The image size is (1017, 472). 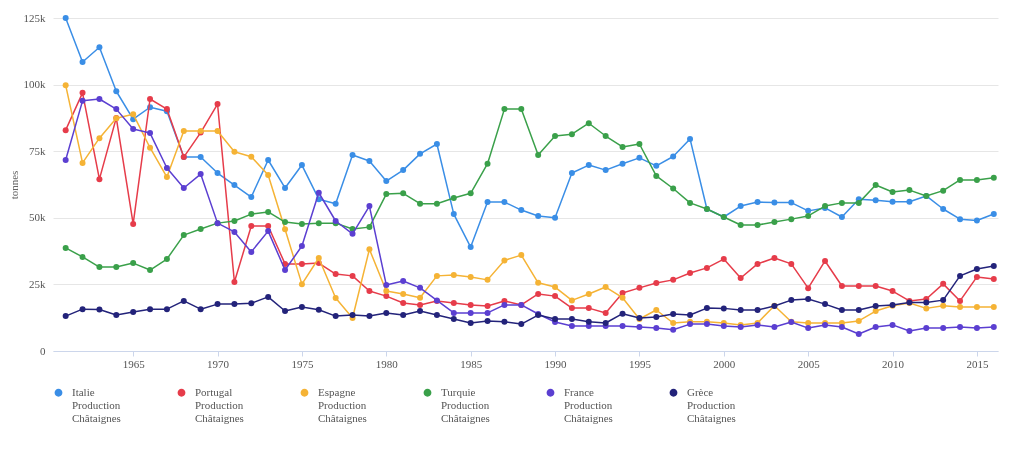 What do you see at coordinates (387, 363) in the screenshot?
I see `x-tick-label: 1980` at bounding box center [387, 363].